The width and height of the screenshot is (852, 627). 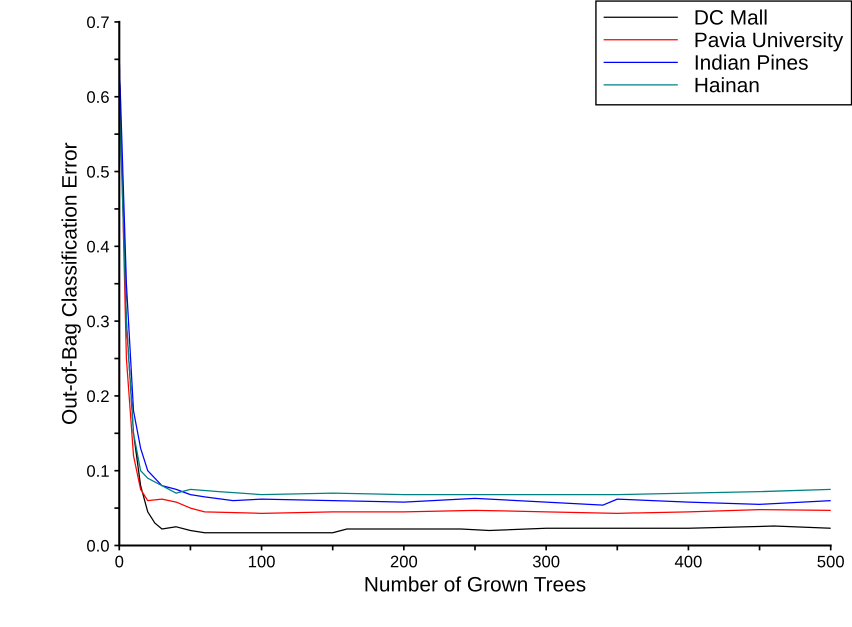 I want to click on y-tick-label: 0.3, so click(x=98, y=322).